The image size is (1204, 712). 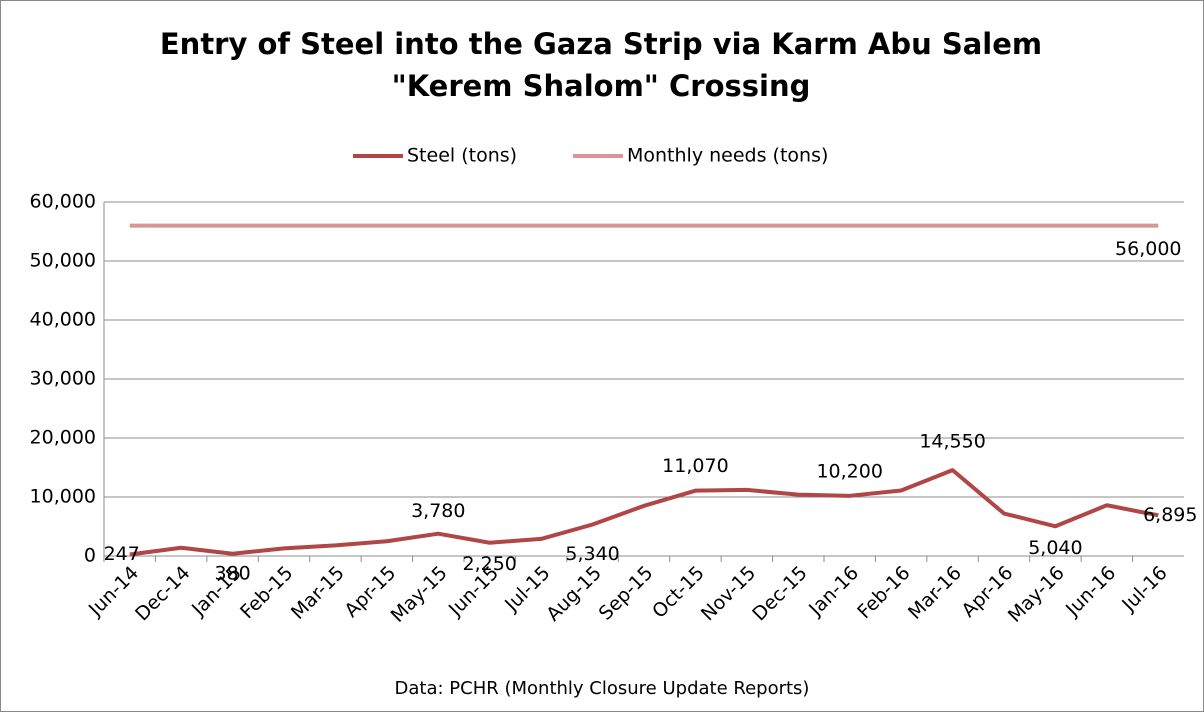 What do you see at coordinates (728, 593) in the screenshot?
I see `x-tick-label: Nov-15` at bounding box center [728, 593].